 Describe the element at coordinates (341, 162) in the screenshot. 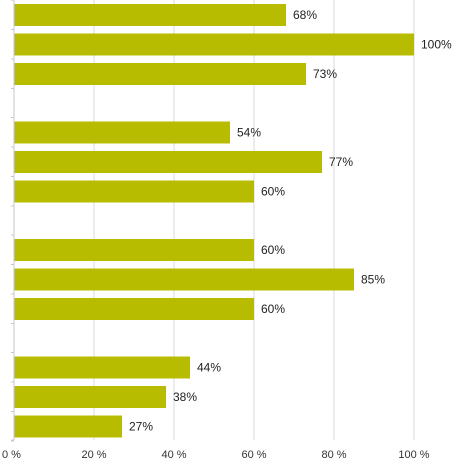

I see `data-label: 77%` at that location.